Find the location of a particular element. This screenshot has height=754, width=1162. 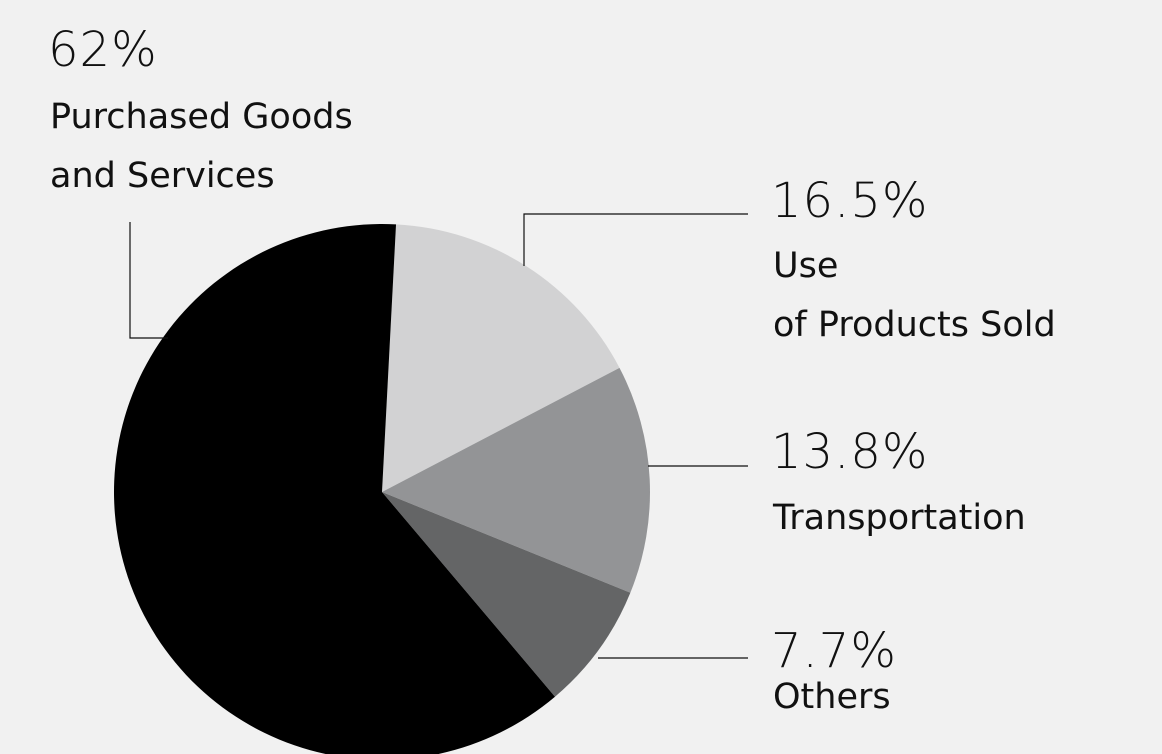

slice-3-percent: 7.7% is located at coordinates (834, 651).